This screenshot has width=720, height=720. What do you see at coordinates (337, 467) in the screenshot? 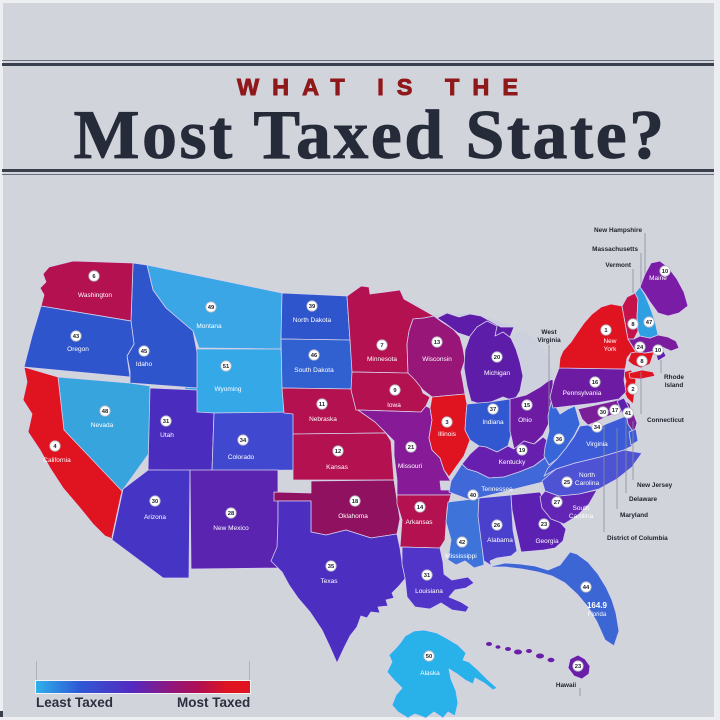
I see `svg-text: Kansas` at bounding box center [337, 467].